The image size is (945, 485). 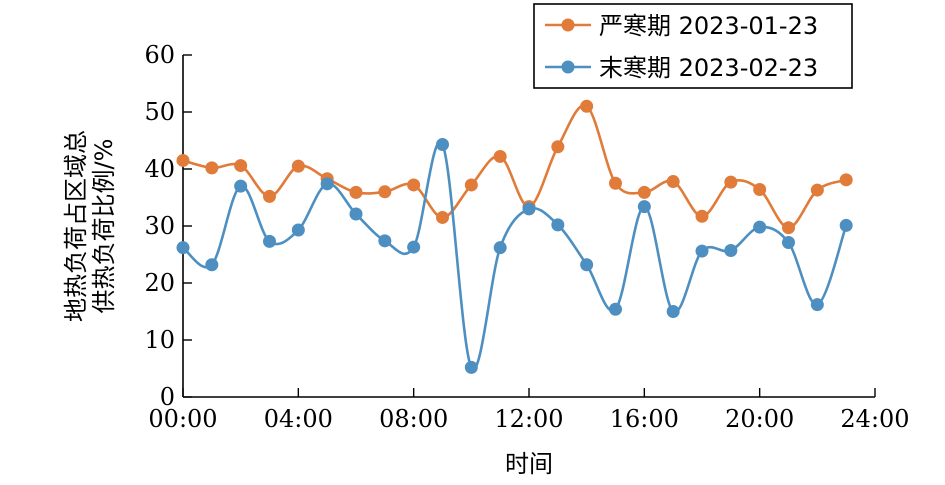 I want to click on y-tick-label: 10, so click(x=159, y=340).